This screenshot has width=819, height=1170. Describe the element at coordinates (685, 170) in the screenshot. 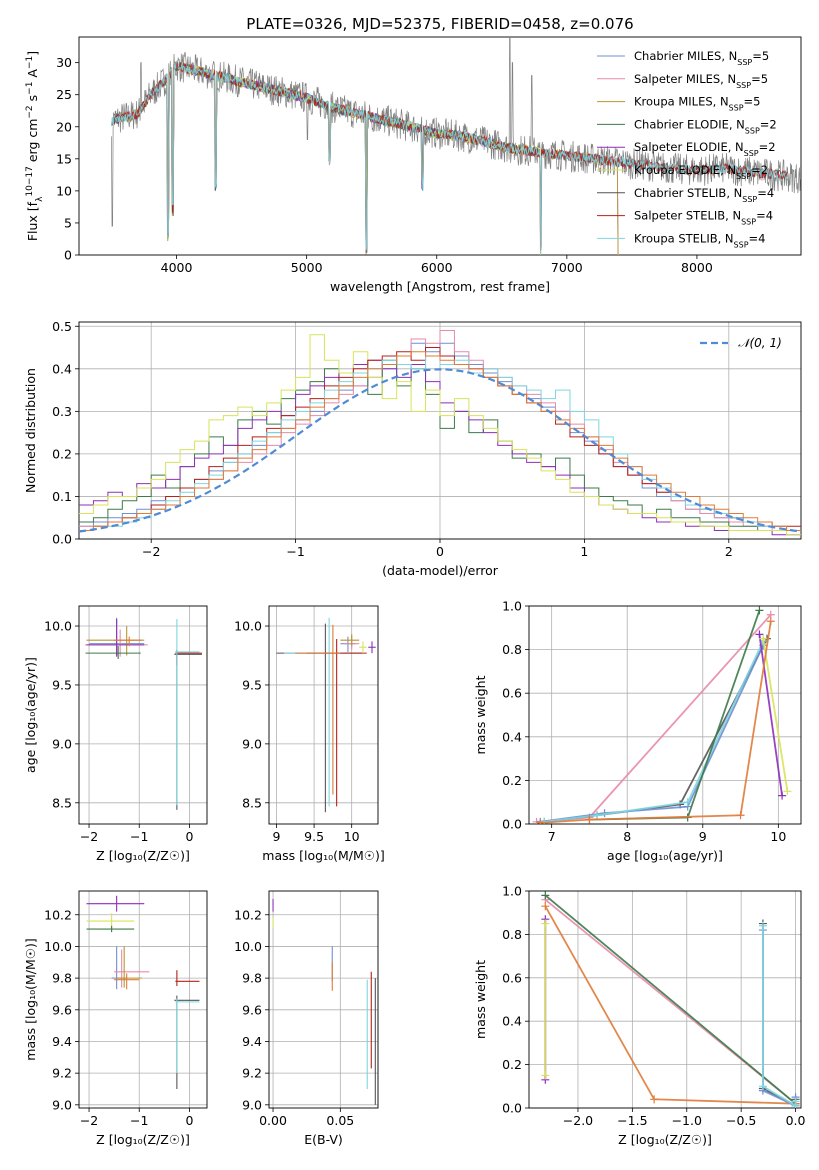

I see `legend-label-main: Kroupa ELODIE, N` at that location.